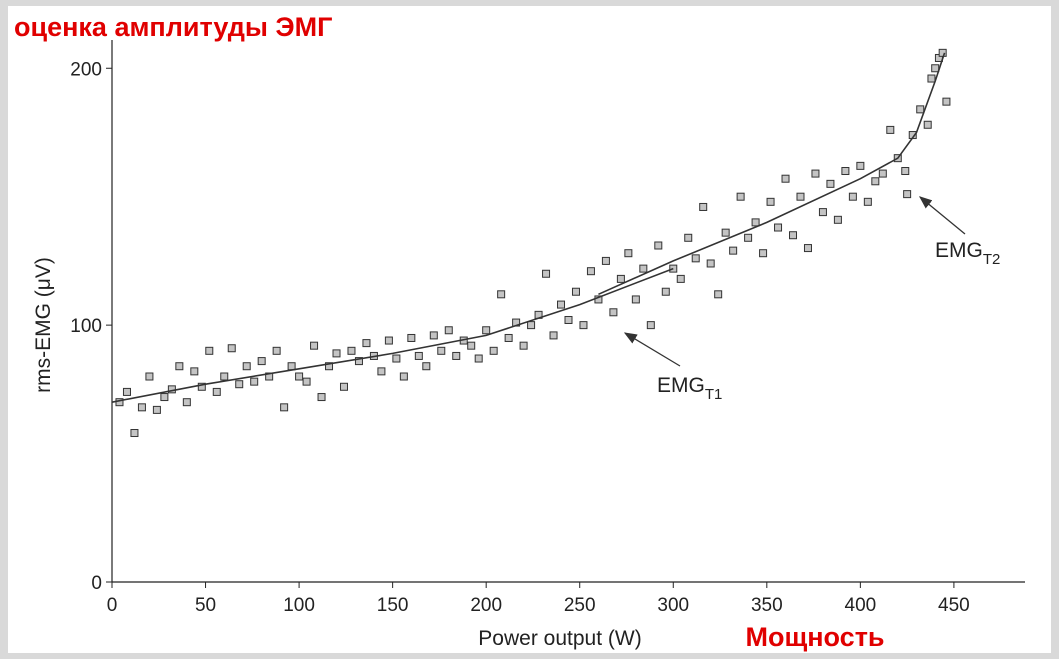 The width and height of the screenshot is (1059, 659). Describe the element at coordinates (814, 637) in the screenshot. I see `x-axis-label-ru: Мощность` at that location.